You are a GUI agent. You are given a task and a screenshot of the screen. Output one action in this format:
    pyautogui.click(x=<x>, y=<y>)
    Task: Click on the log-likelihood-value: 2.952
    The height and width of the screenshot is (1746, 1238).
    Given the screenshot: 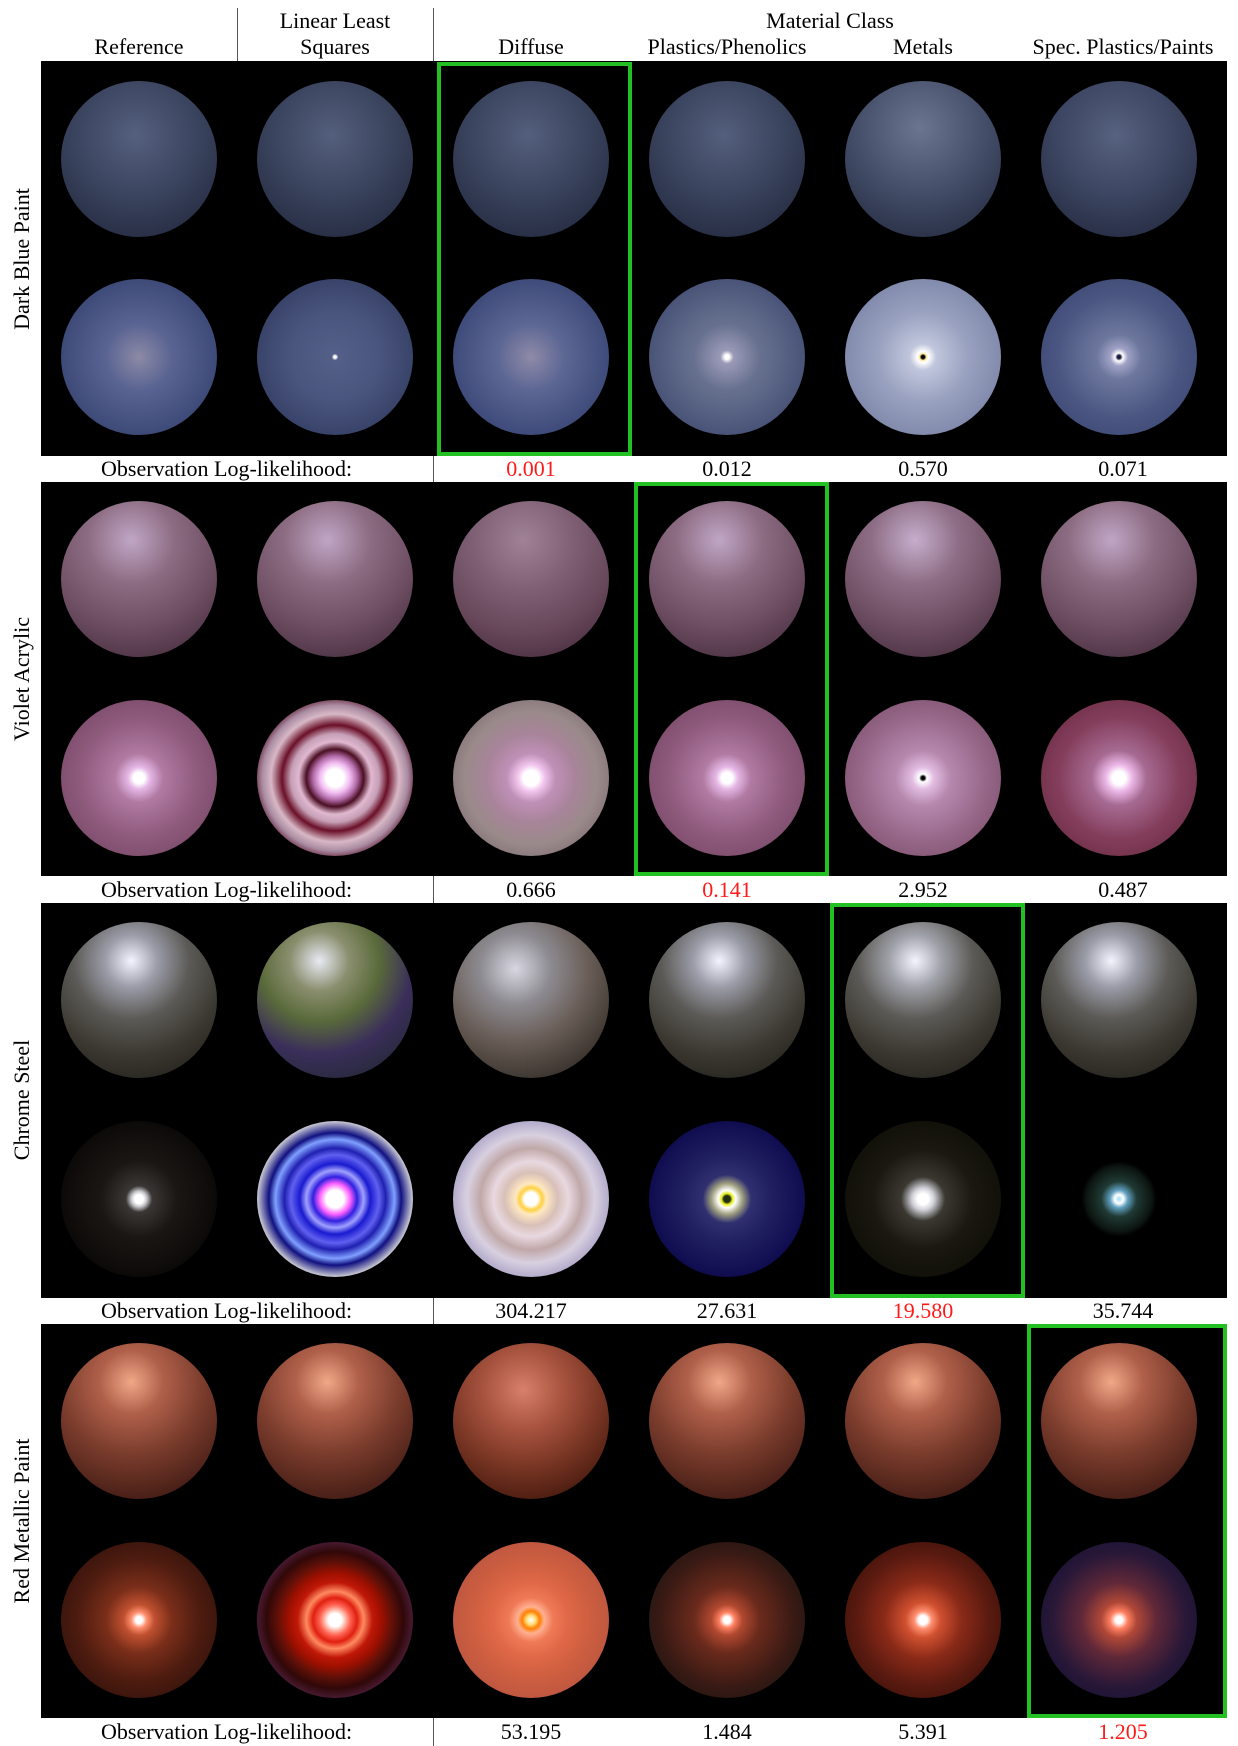 What is the action you would take?
    pyautogui.click(x=923, y=889)
    